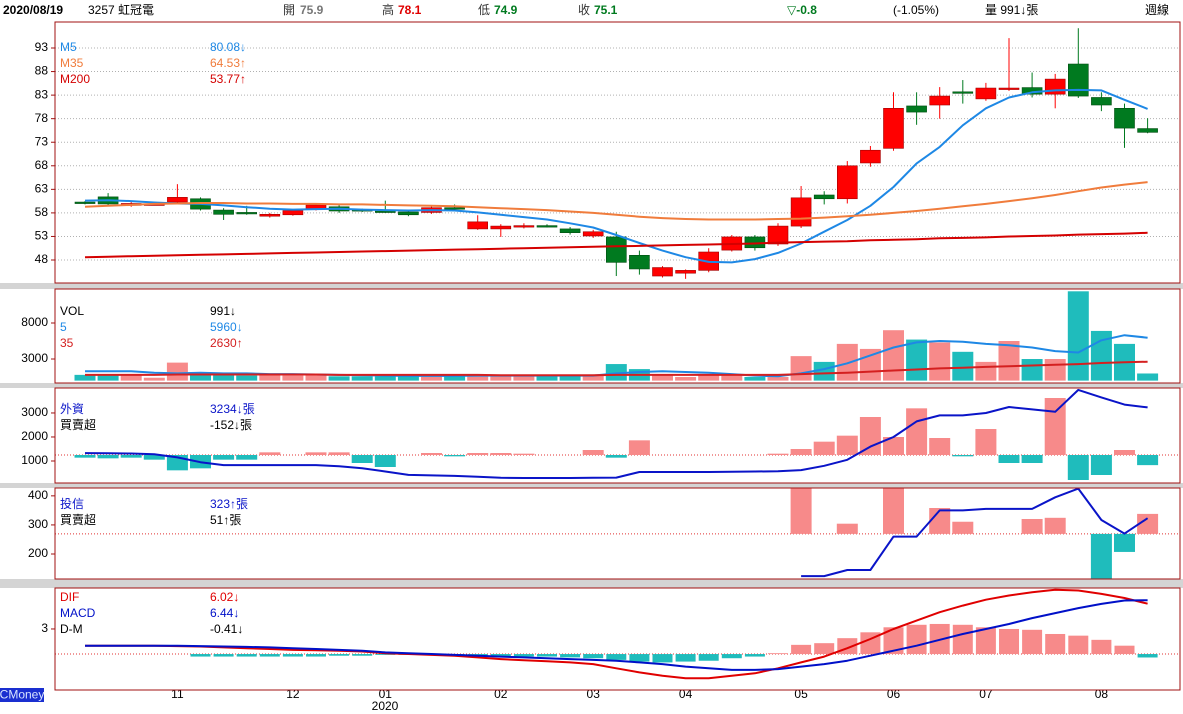  Describe the element at coordinates (686, 694) in the screenshot. I see `x-tick-label: 04` at that location.